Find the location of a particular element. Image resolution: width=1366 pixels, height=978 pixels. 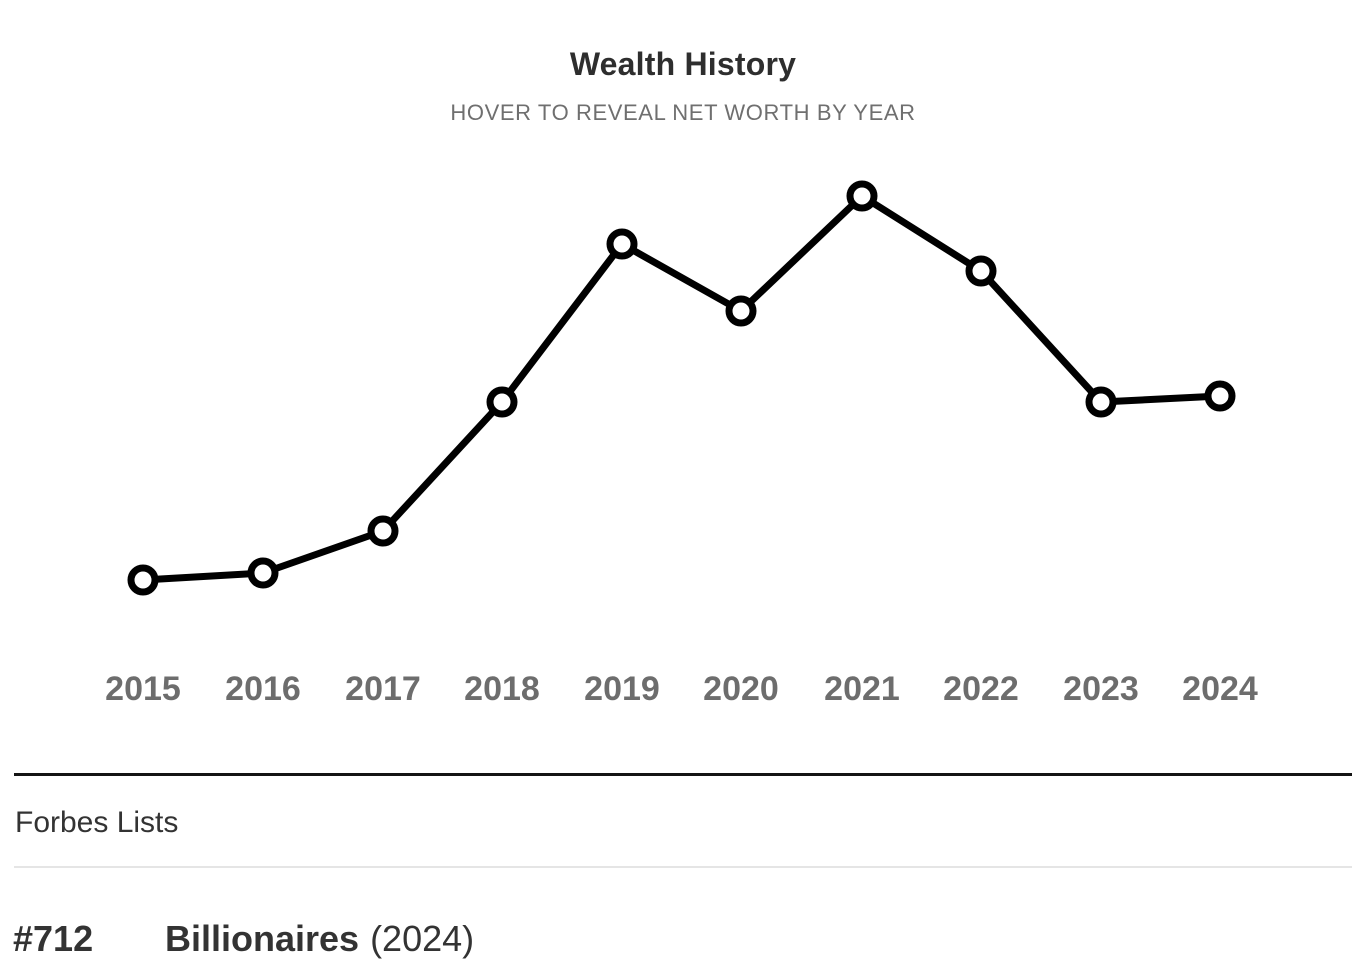

x-axis-label-2021: 2021 is located at coordinates (862, 689).